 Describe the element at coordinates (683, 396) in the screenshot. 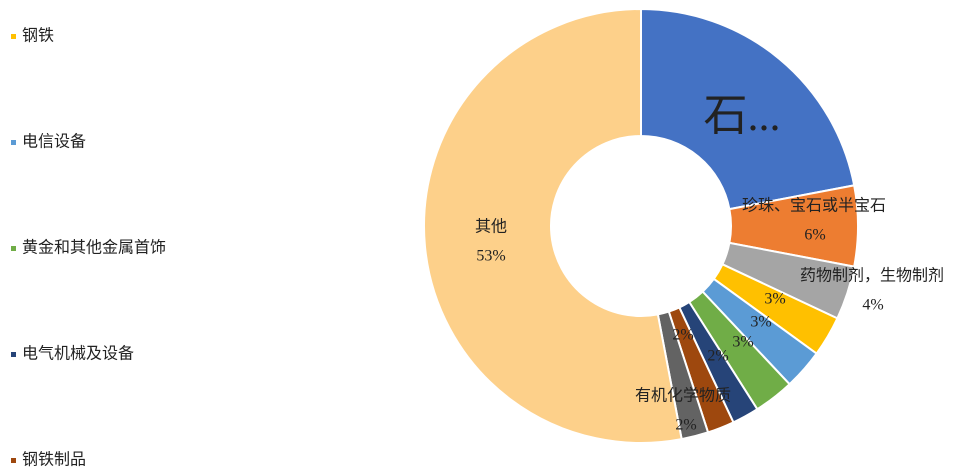

I see `slice-name-label: 有机化学物质` at that location.